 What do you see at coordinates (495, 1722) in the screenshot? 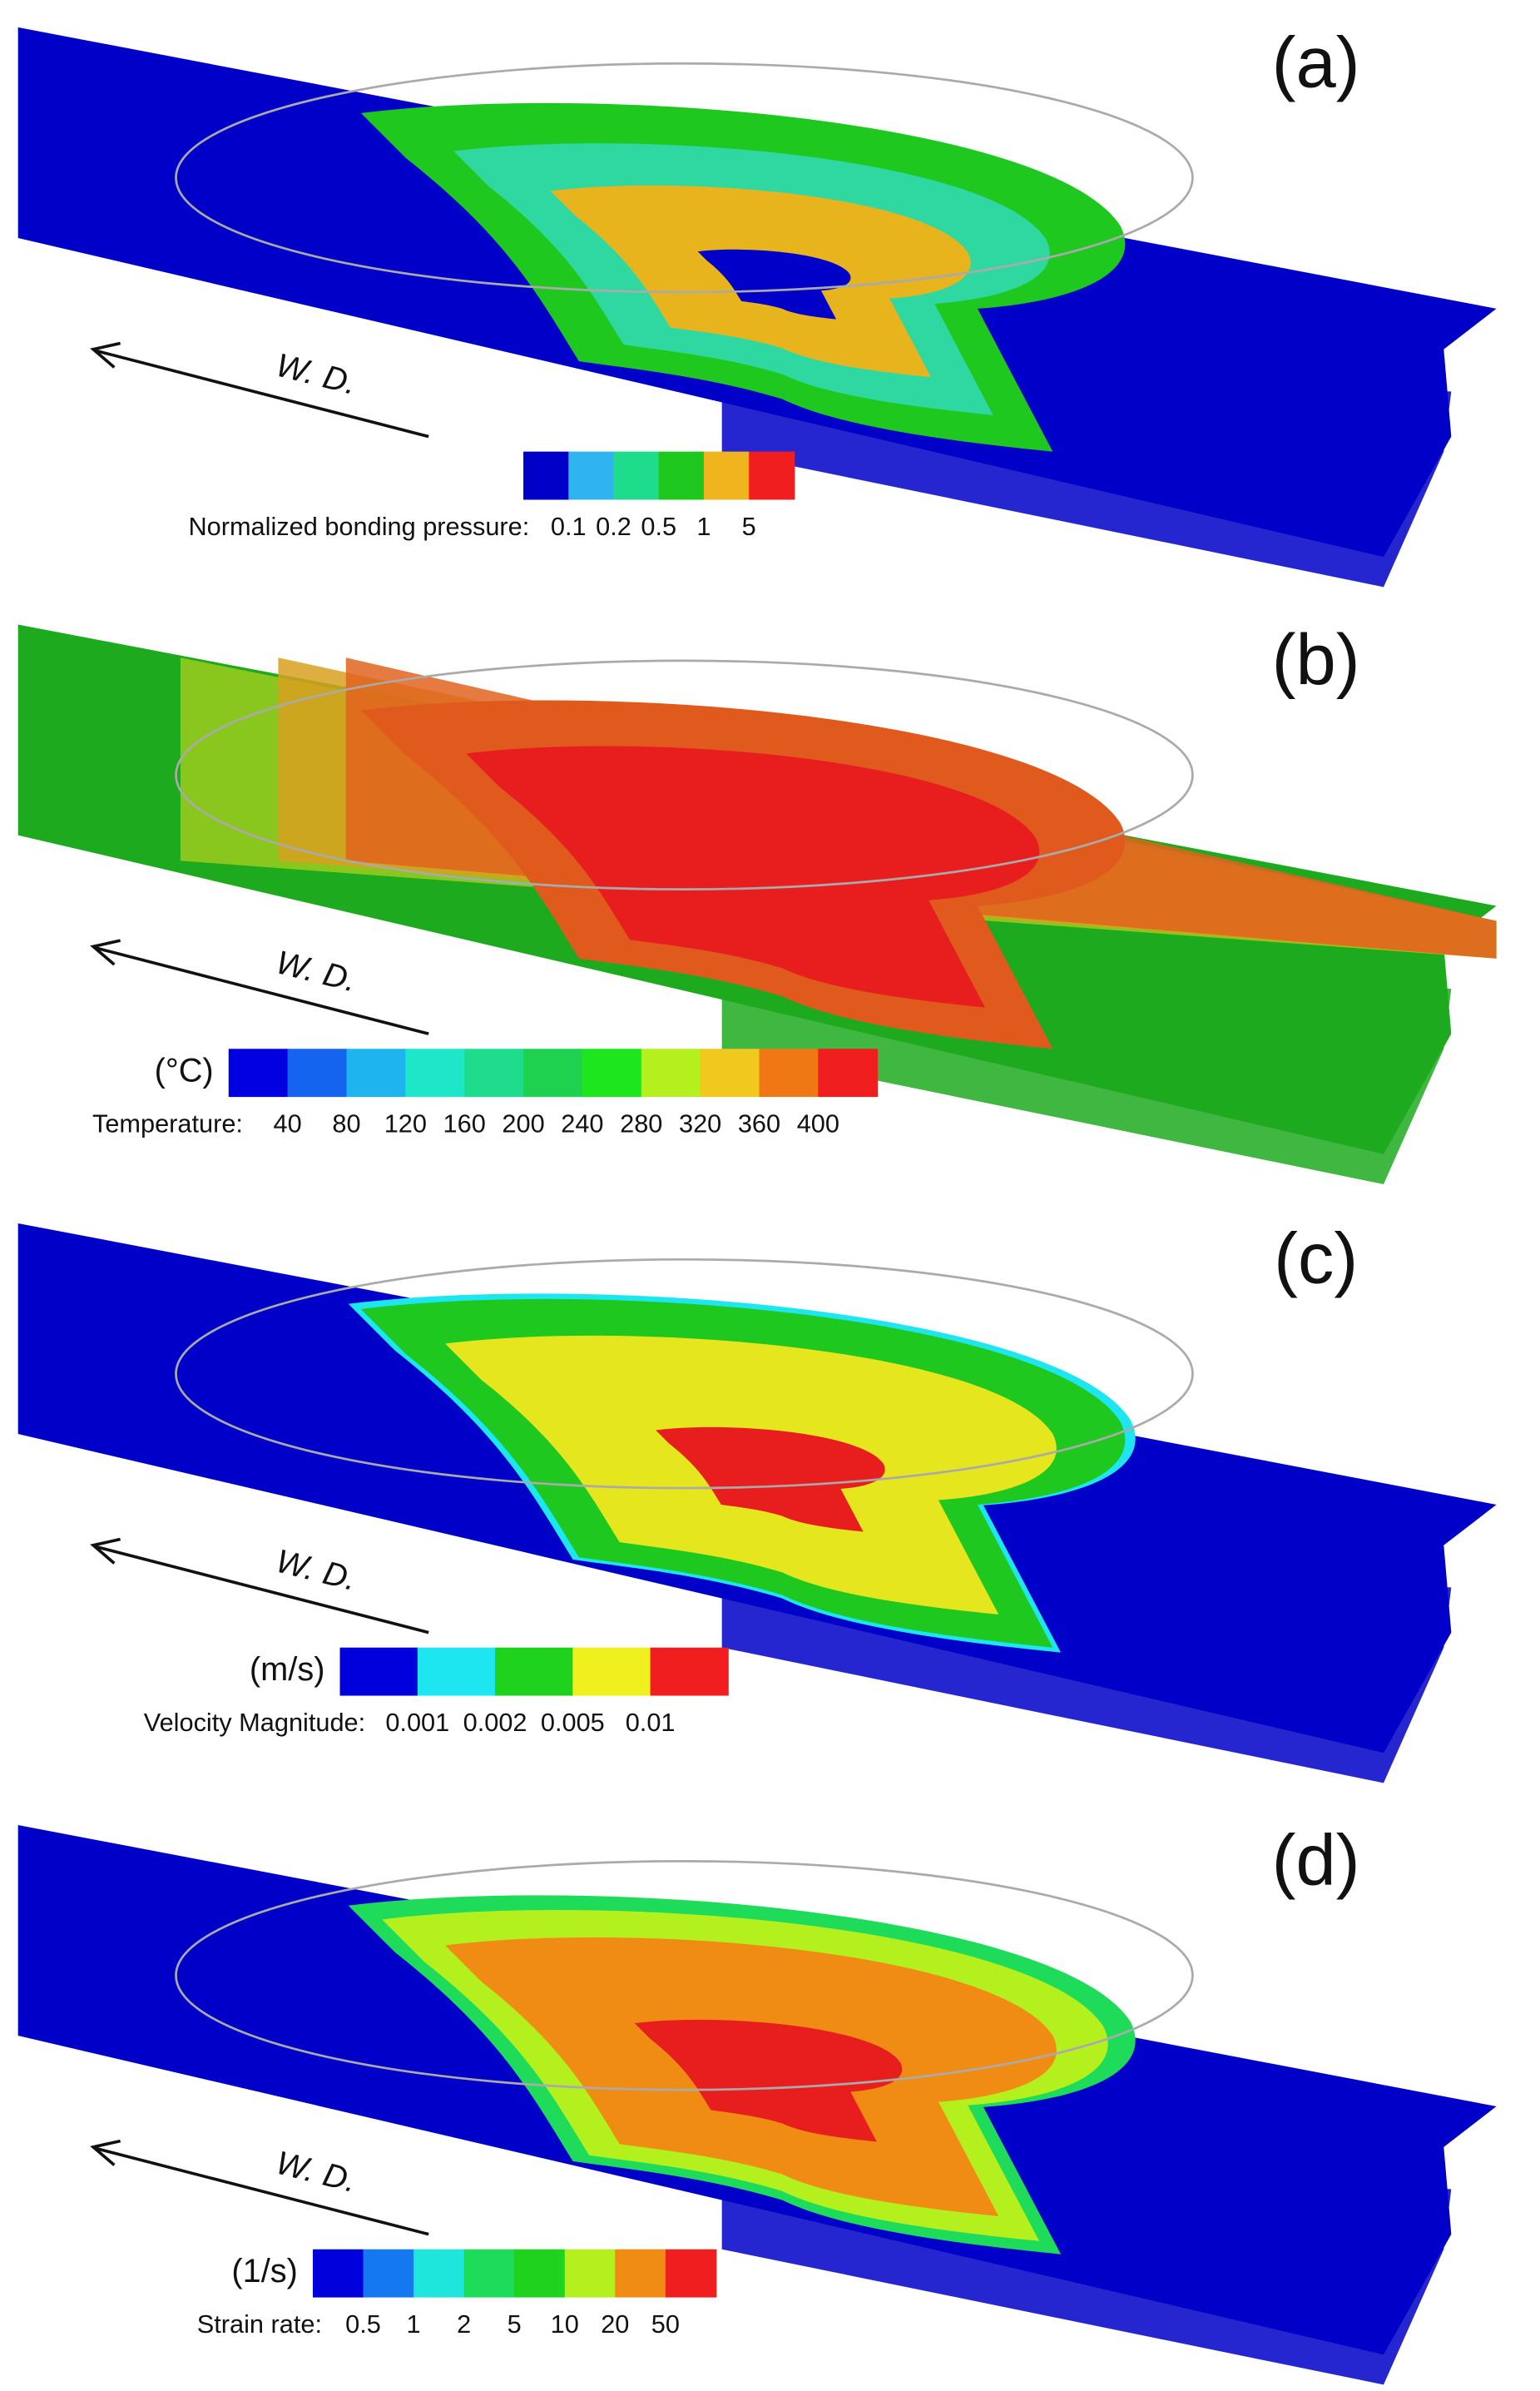
I see `colorbar-tick-label: 0.002` at bounding box center [495, 1722].